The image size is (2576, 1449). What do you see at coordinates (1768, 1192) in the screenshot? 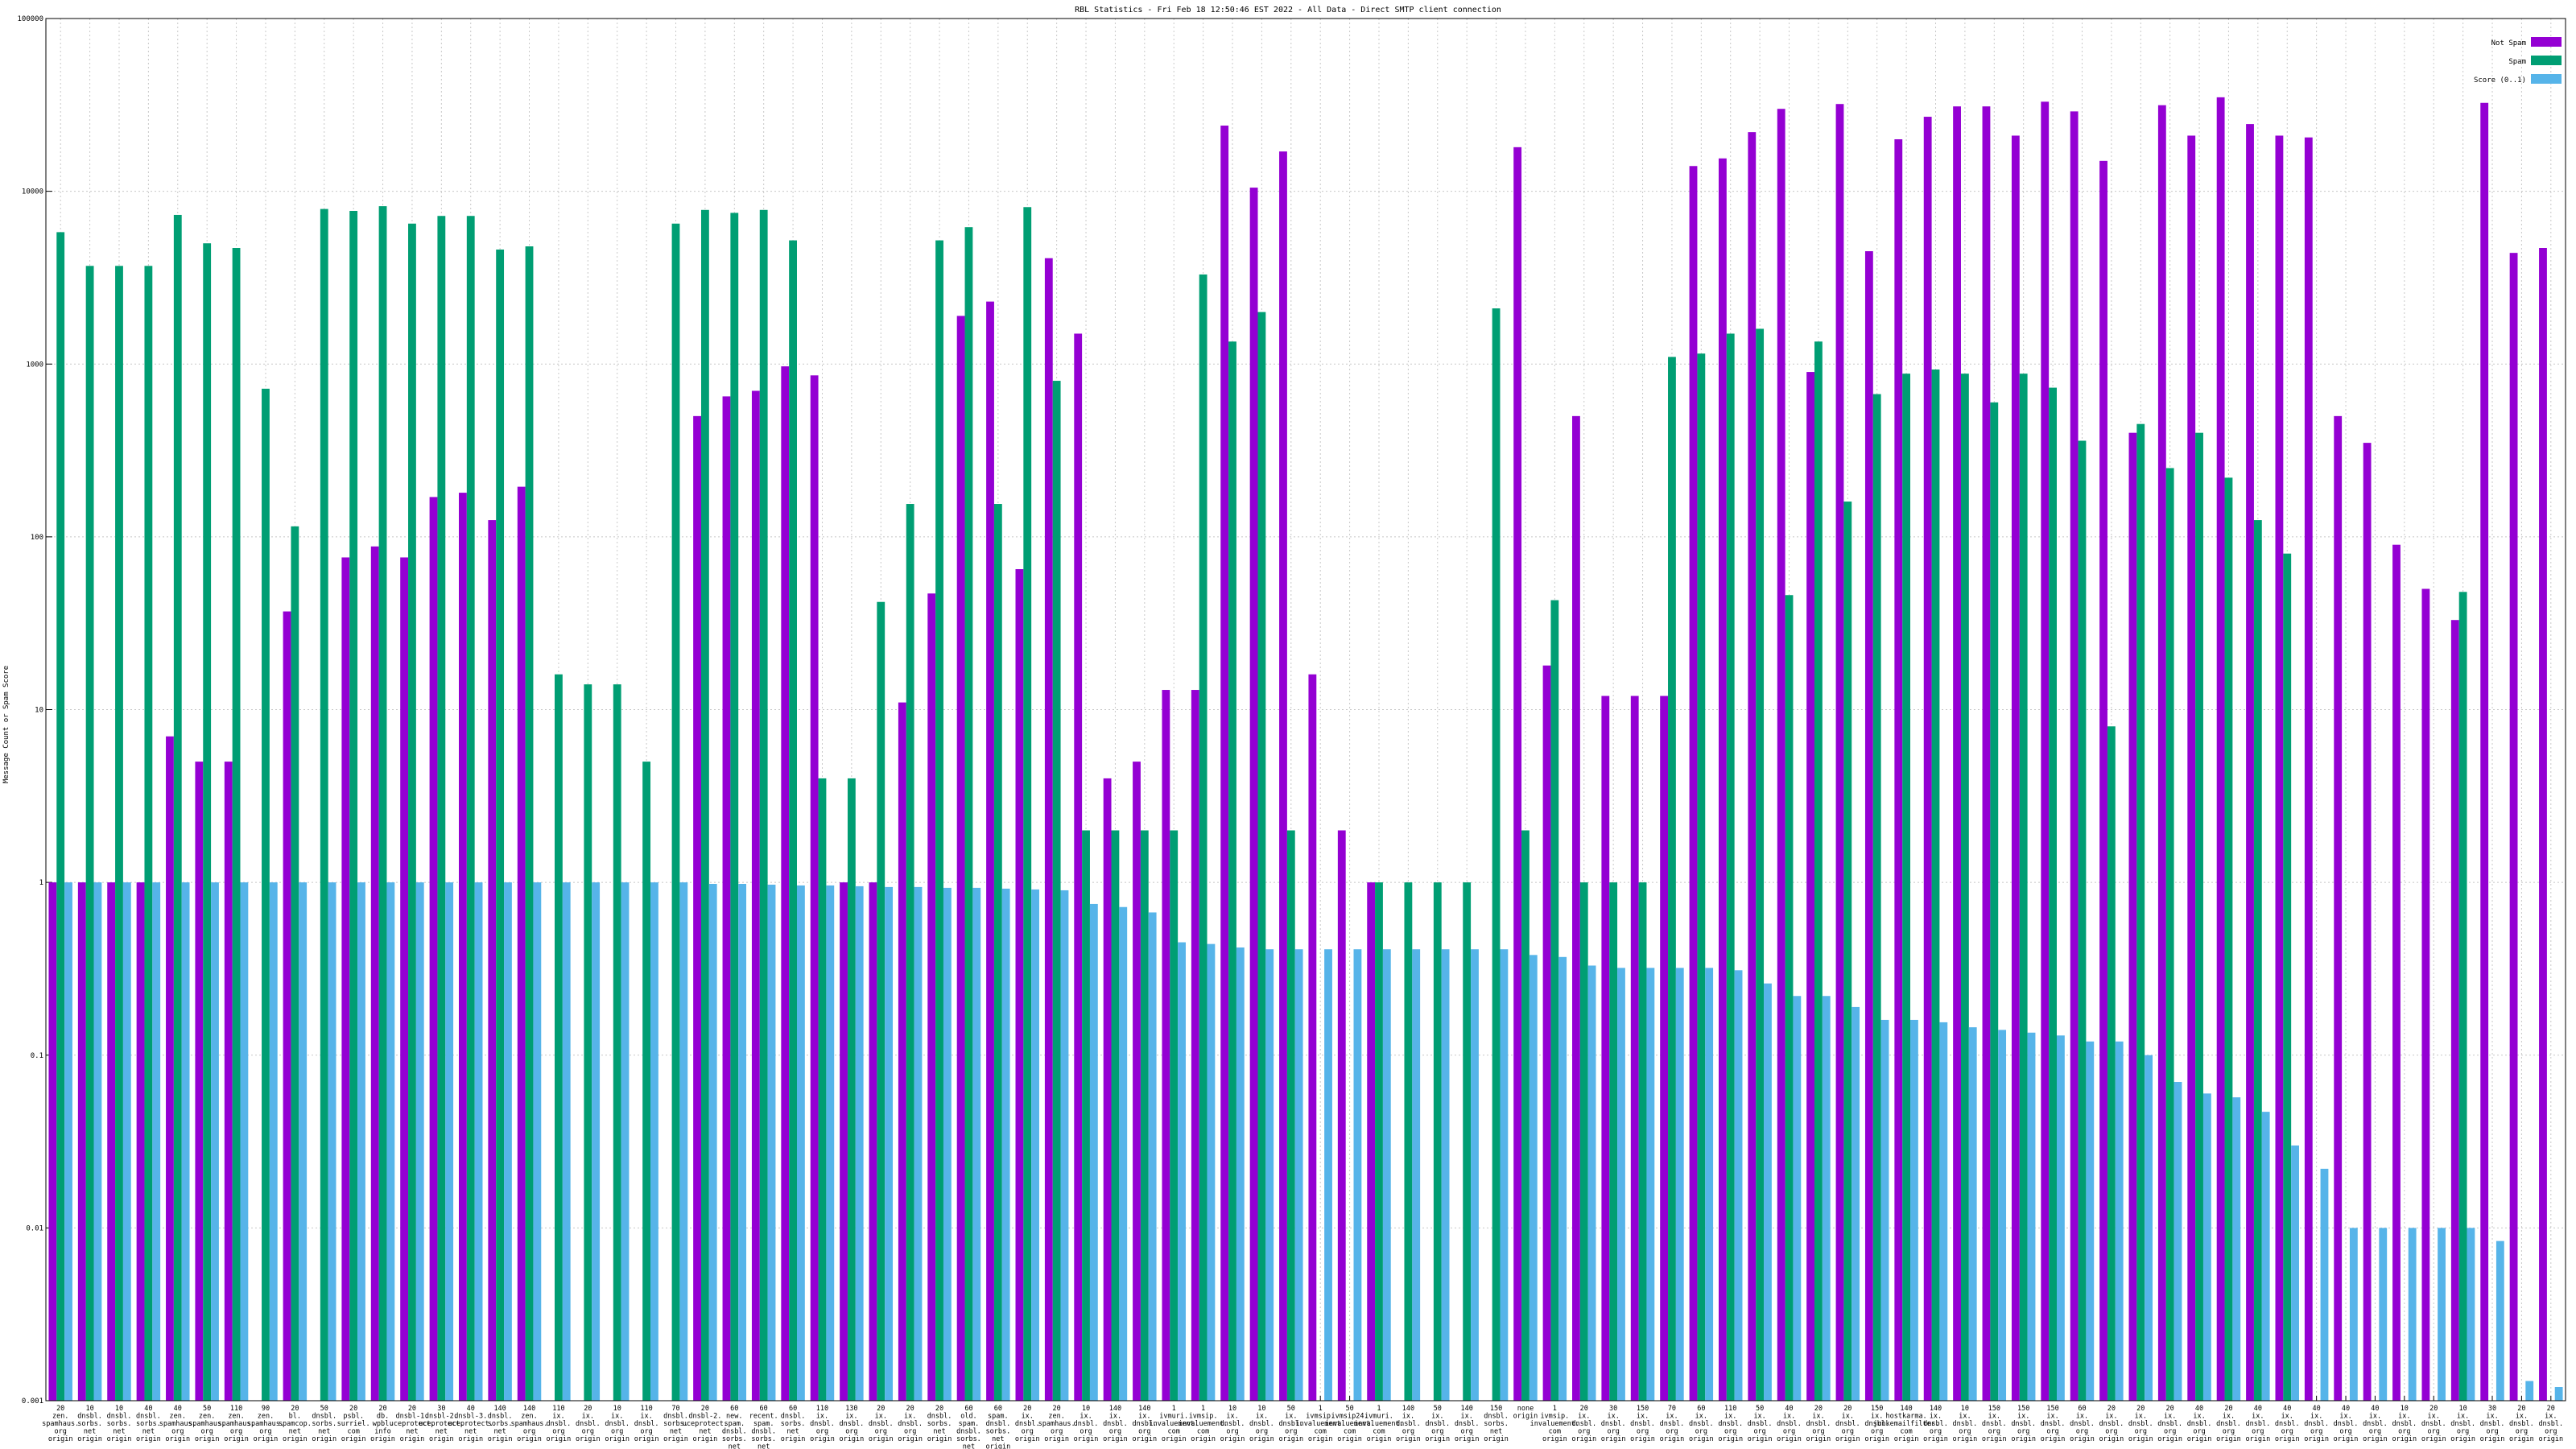
I see `bar-score-0-1--58` at bounding box center [1768, 1192].